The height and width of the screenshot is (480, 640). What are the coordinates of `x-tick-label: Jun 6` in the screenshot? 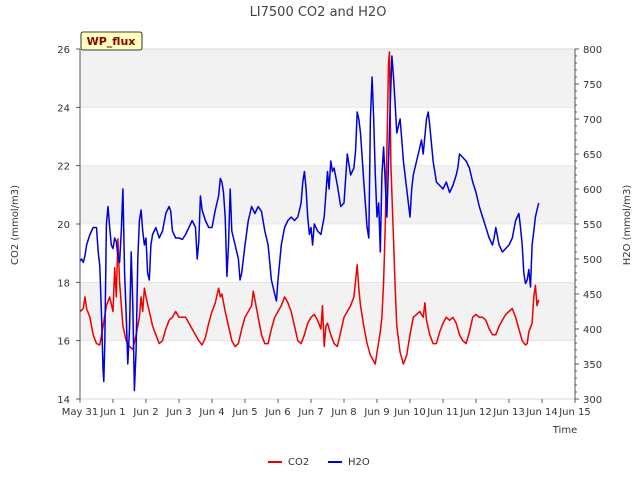 It's located at (277, 412).